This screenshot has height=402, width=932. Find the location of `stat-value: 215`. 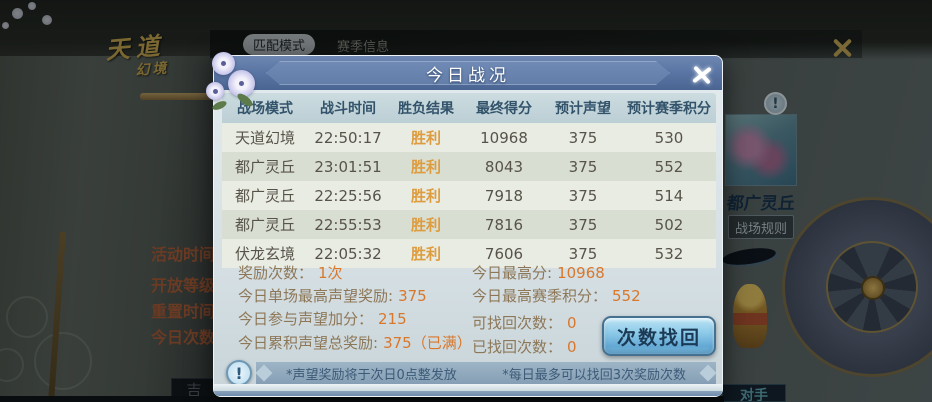

stat-value: 215 is located at coordinates (392, 319).